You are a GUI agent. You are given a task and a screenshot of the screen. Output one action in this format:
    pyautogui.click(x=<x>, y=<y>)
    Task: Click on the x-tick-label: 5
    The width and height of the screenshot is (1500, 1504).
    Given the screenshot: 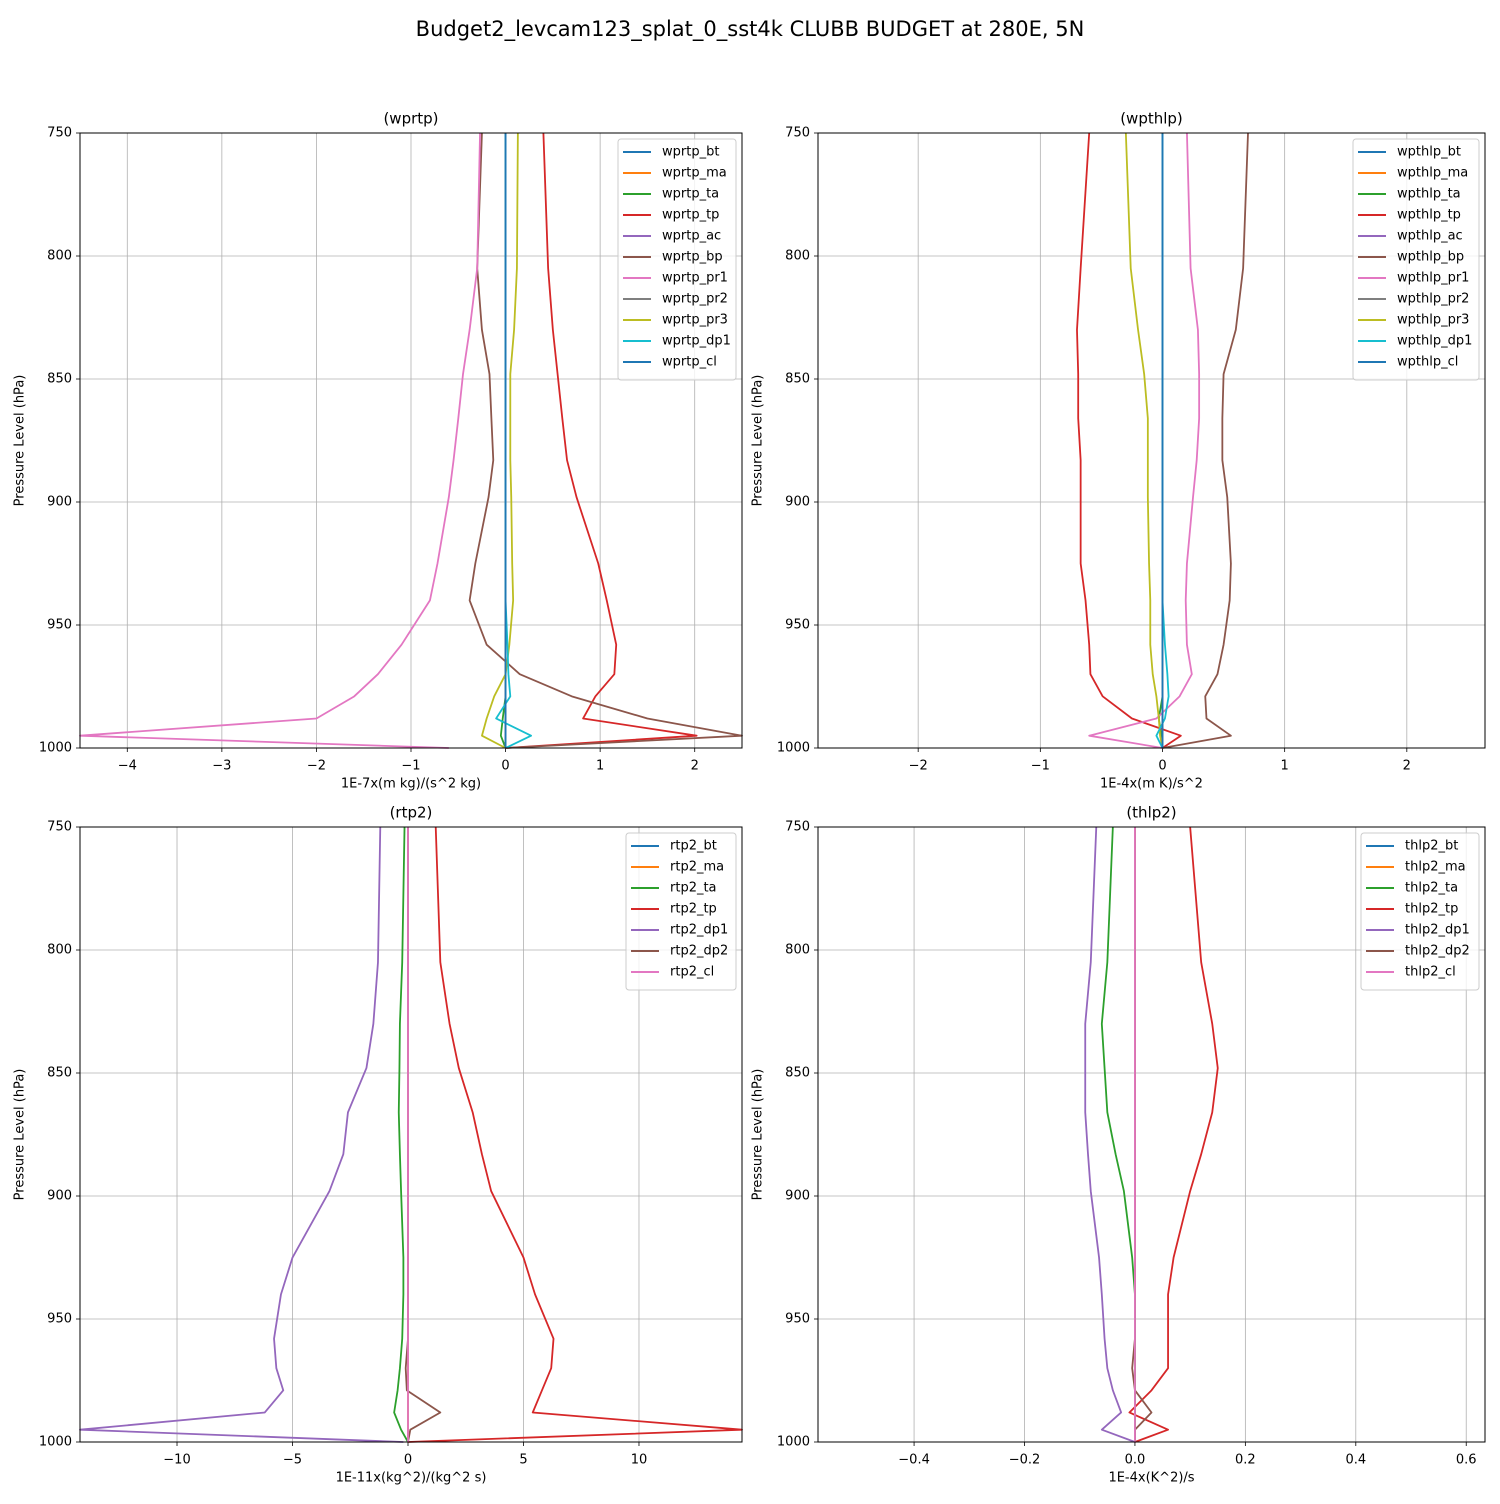 What is the action you would take?
    pyautogui.click(x=523, y=1460)
    